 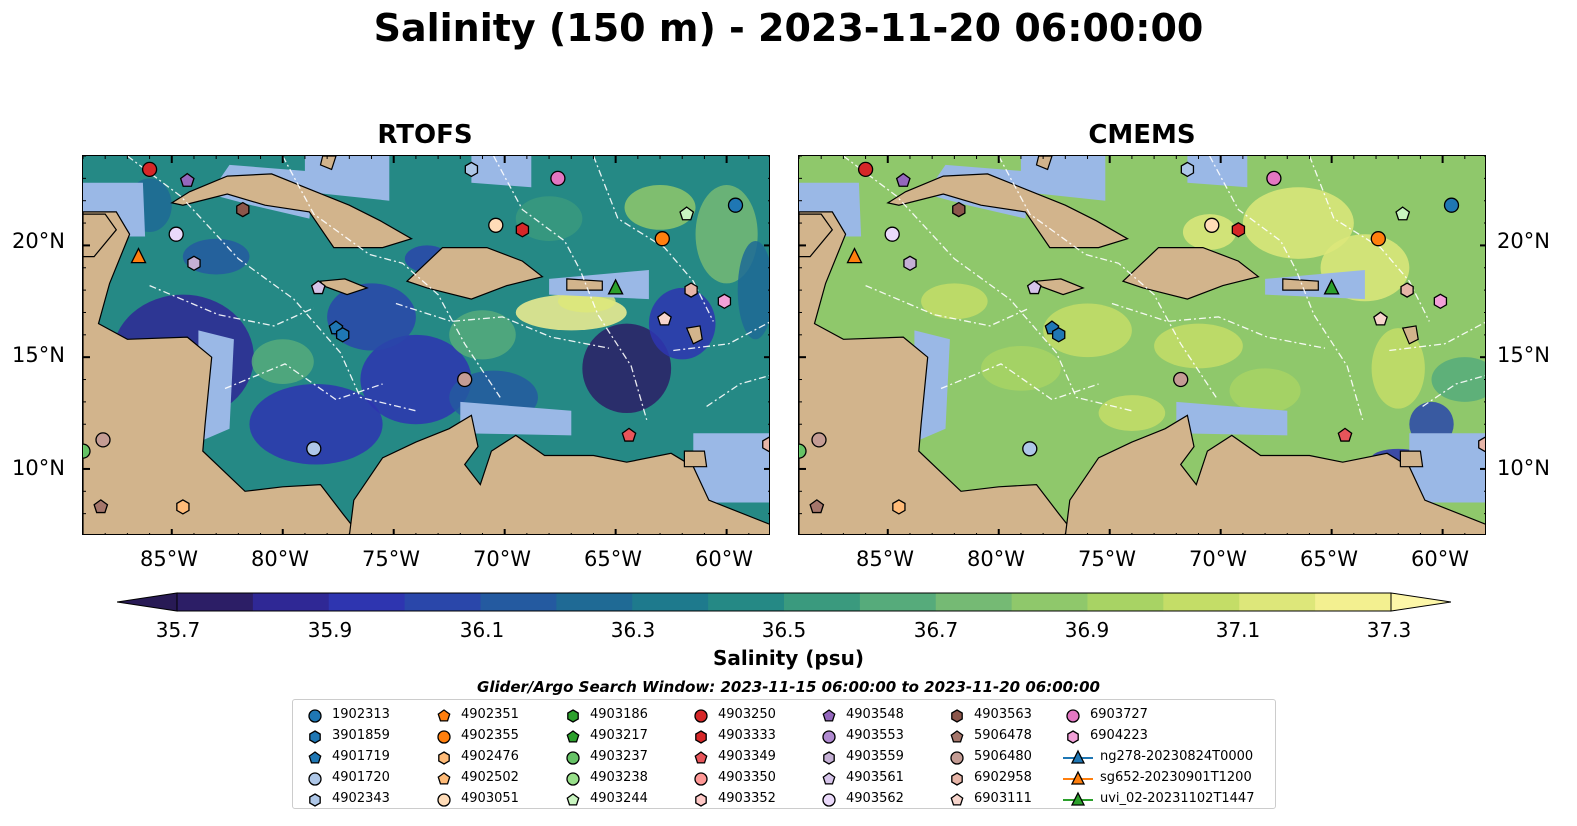 I want to click on legend-item: 6902958, so click(x=989, y=777).